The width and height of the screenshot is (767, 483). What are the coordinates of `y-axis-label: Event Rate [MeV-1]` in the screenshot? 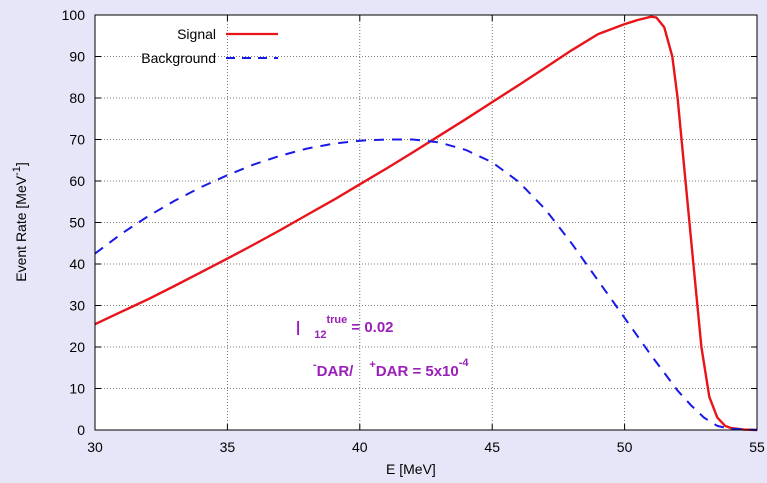 It's located at (20, 222).